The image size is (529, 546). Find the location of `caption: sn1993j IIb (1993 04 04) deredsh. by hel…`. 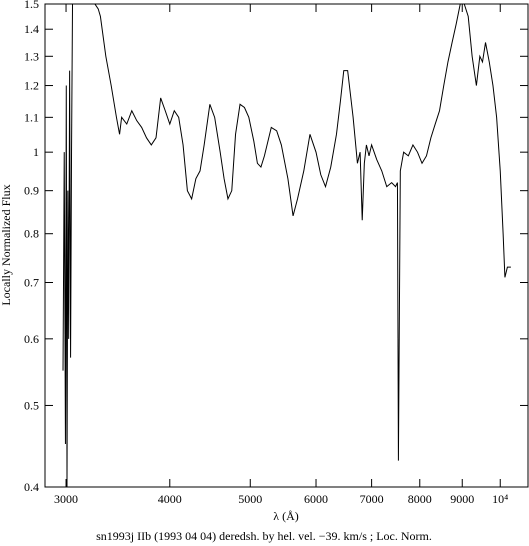

caption: sn1993j IIb (1993 04 04) deredsh. by hel… is located at coordinates (264, 536).